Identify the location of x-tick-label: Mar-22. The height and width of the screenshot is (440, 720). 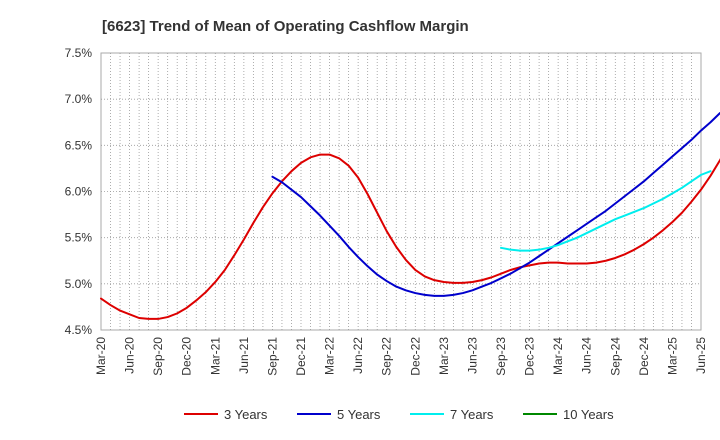
(330, 356).